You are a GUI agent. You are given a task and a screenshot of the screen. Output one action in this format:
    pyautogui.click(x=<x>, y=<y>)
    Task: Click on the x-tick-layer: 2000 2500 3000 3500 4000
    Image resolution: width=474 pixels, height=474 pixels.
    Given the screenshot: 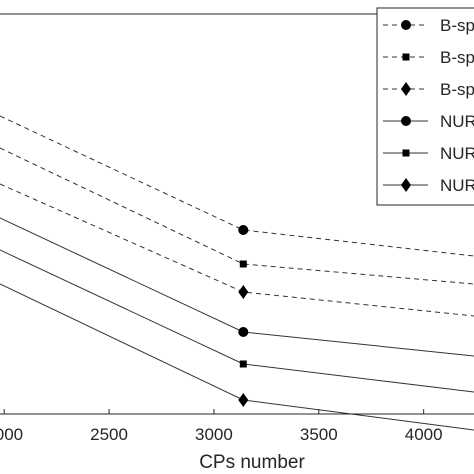 What is the action you would take?
    pyautogui.click(x=221, y=426)
    